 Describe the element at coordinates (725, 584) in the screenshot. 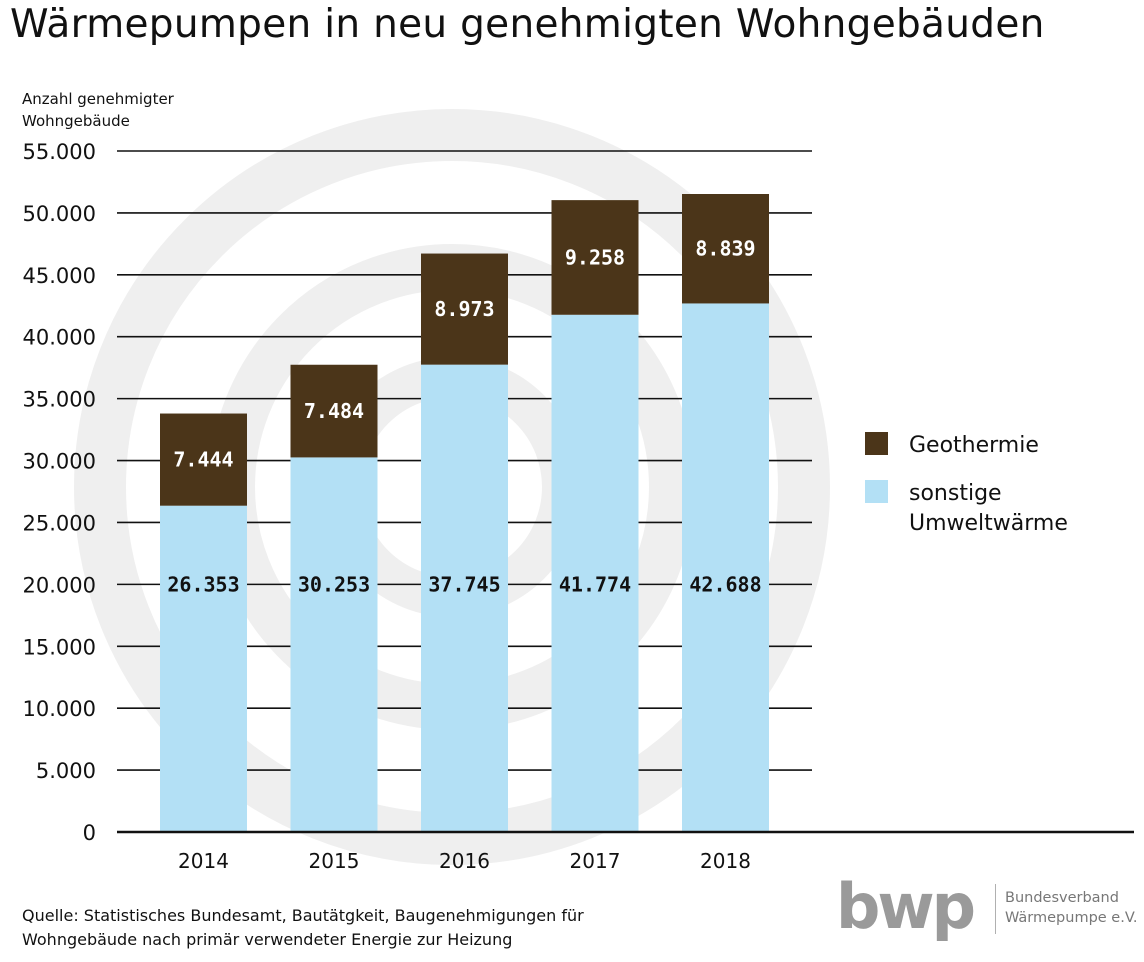

I see `bar-value-label: 42.688` at that location.